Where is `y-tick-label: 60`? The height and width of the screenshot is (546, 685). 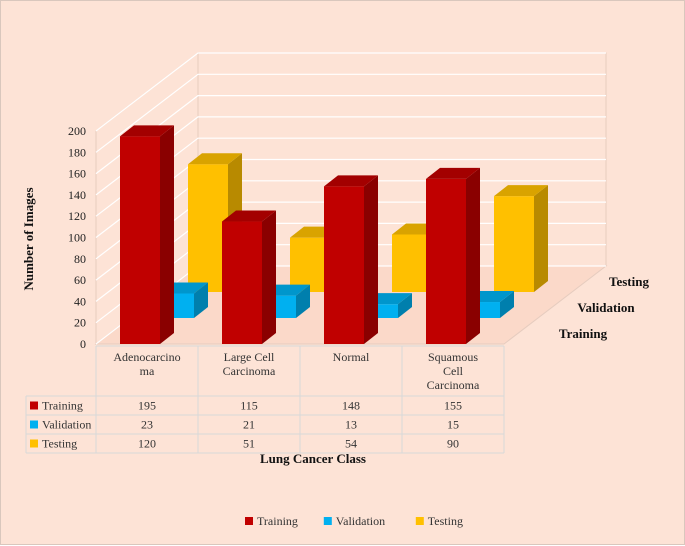
y-tick-label: 60 is located at coordinates (80, 280).